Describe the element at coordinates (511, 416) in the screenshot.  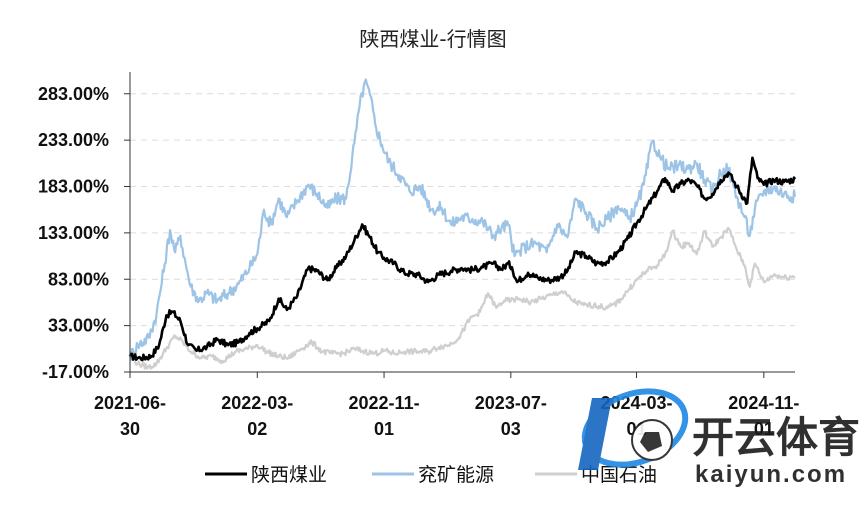
I see `x-tick-label: 2023-07-03` at that location.